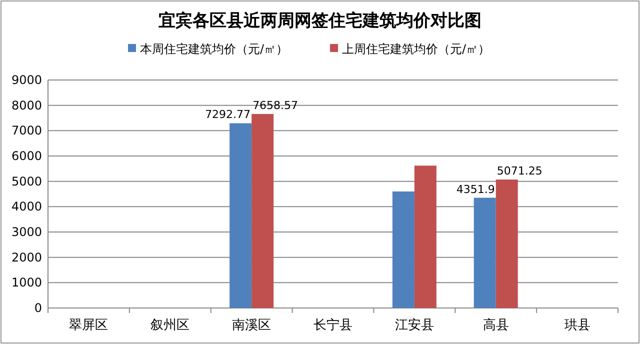  What do you see at coordinates (495, 325) in the screenshot?
I see `x-tick-label: 高县` at bounding box center [495, 325].